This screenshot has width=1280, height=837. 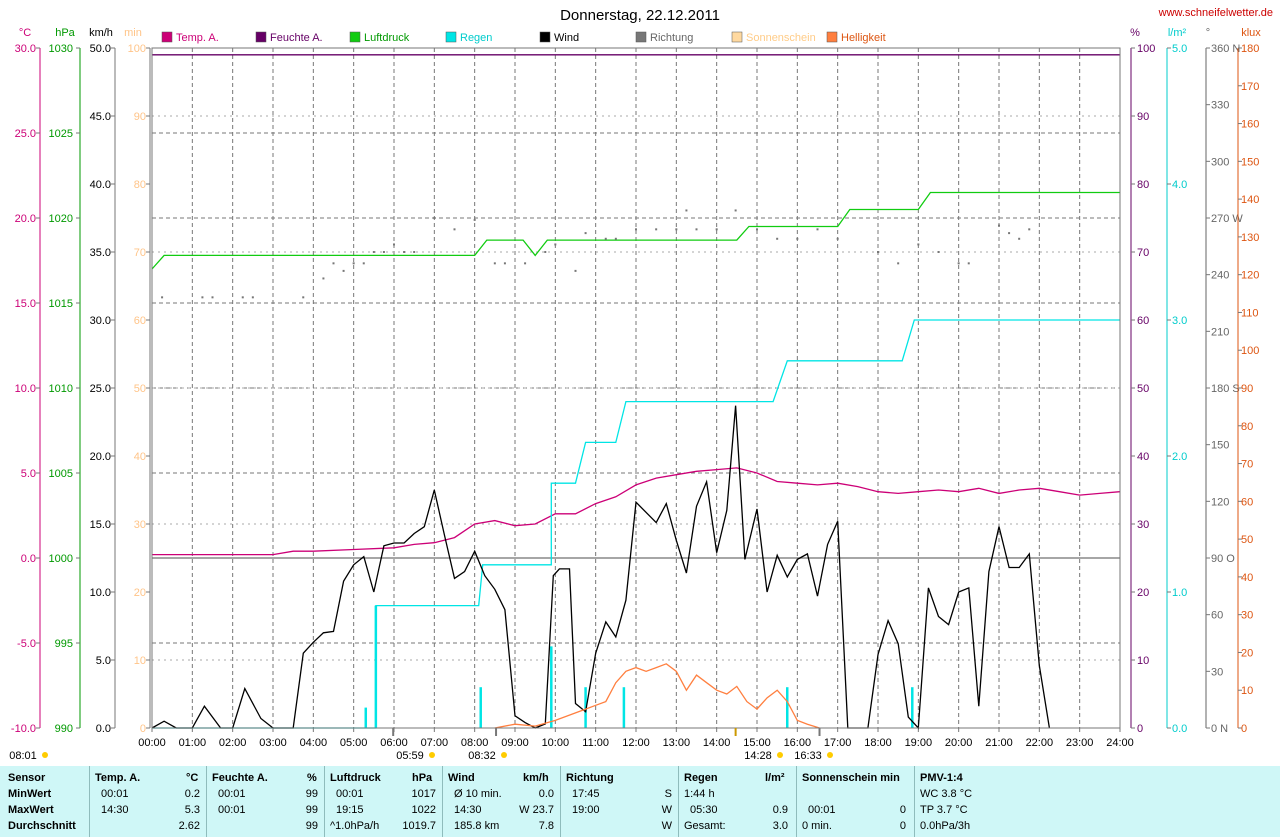 I want to click on sun-tick-label: 60, so click(x=140, y=321).